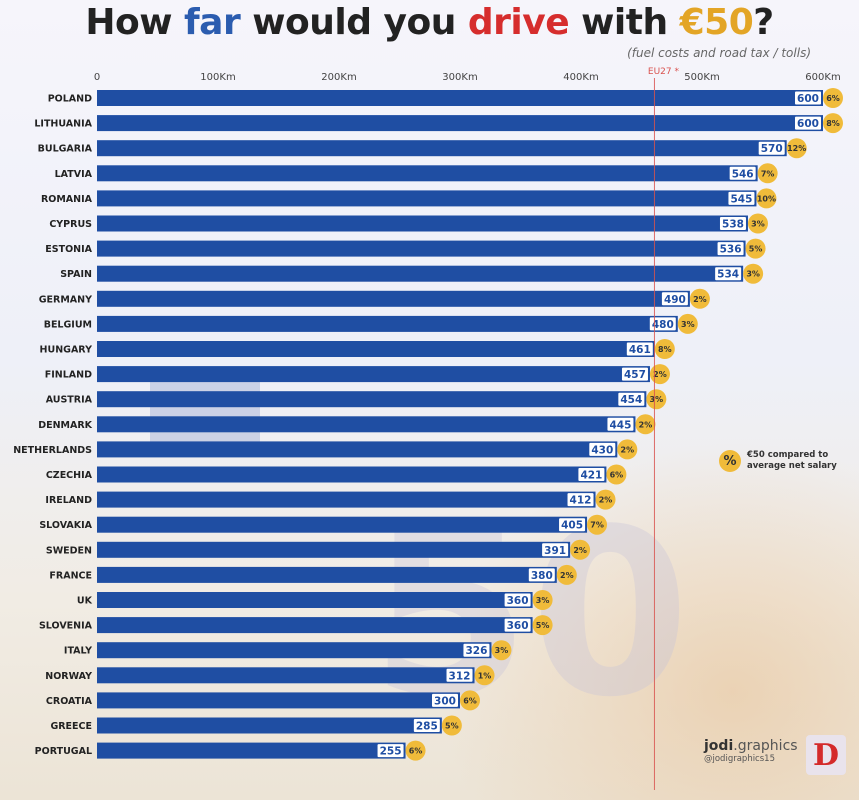  I want to click on value-label: 546, so click(743, 174).